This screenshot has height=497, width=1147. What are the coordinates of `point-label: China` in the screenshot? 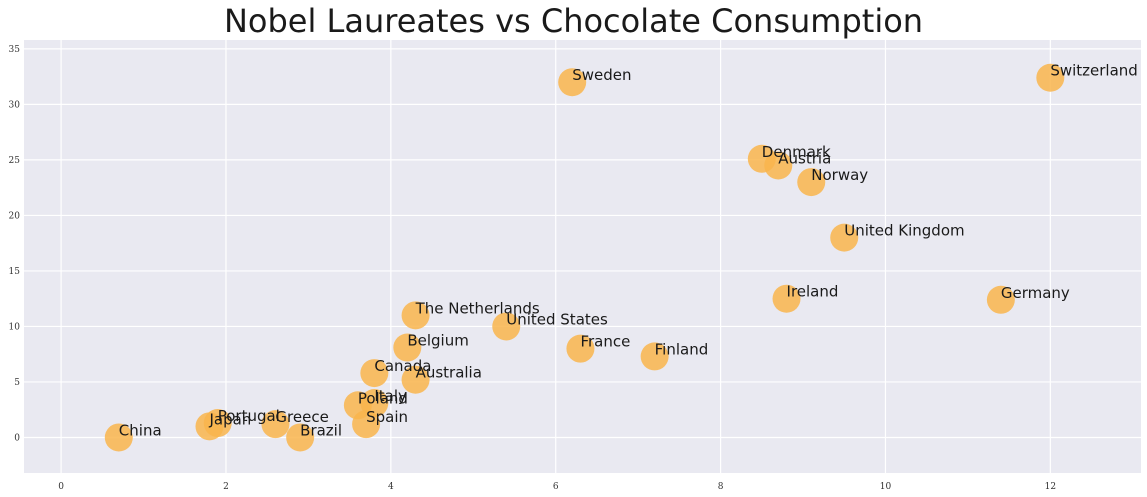 It's located at (140, 430).